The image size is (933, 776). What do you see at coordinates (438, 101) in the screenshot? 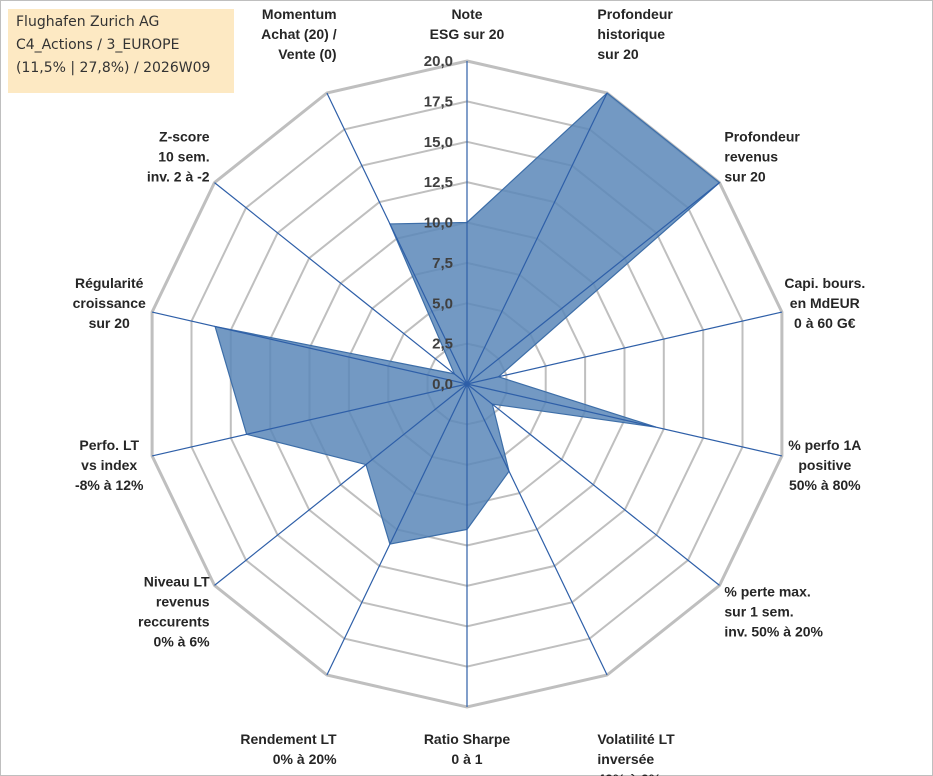
I see `tick-label: 17,5` at bounding box center [438, 101].